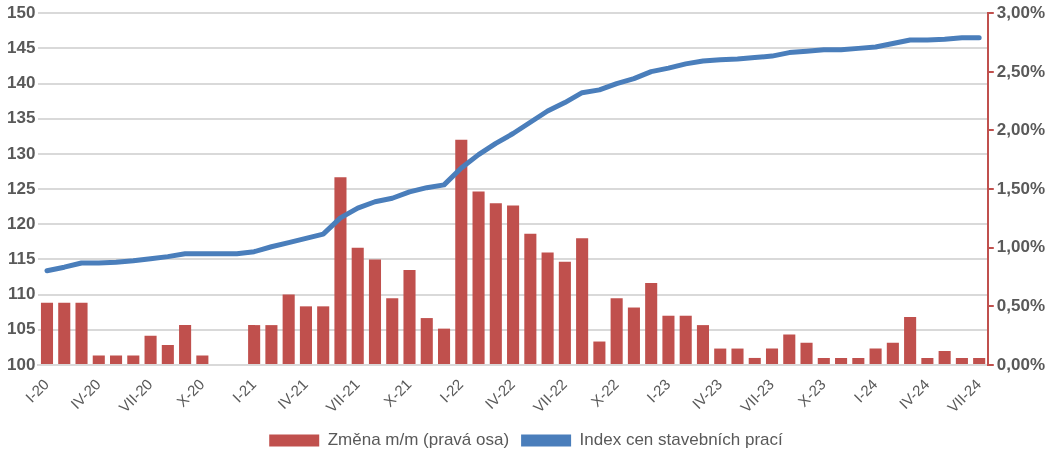 The image size is (1054, 459). Describe the element at coordinates (1020, 306) in the screenshot. I see `y2-tick-label: 0,50%` at that location.